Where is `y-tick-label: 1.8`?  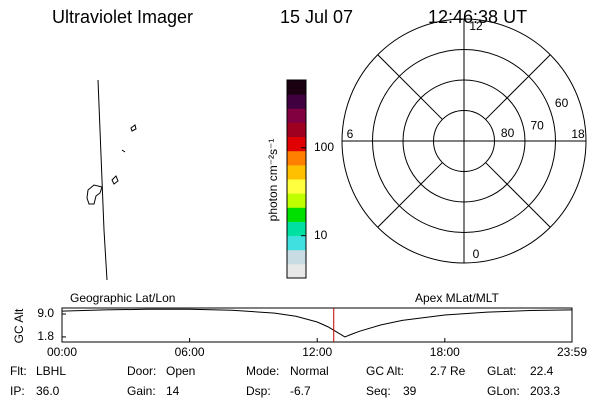
y-tick-label: 1.8 is located at coordinates (45, 336).